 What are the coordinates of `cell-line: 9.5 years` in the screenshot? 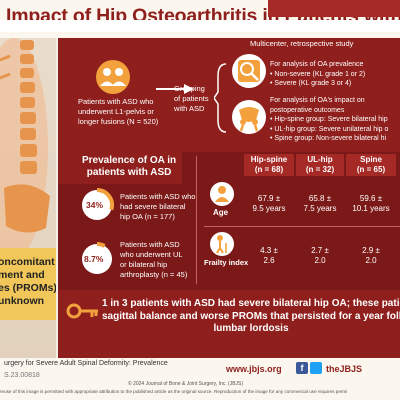 It's located at (269, 208).